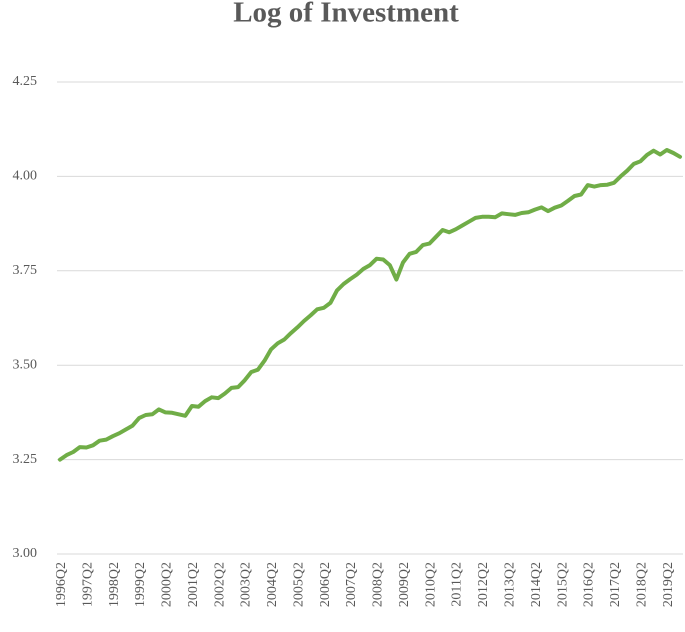 Image resolution: width=685 pixels, height=632 pixels. Describe the element at coordinates (641, 584) in the screenshot. I see `x-tick-label: 2018Q2` at that location.